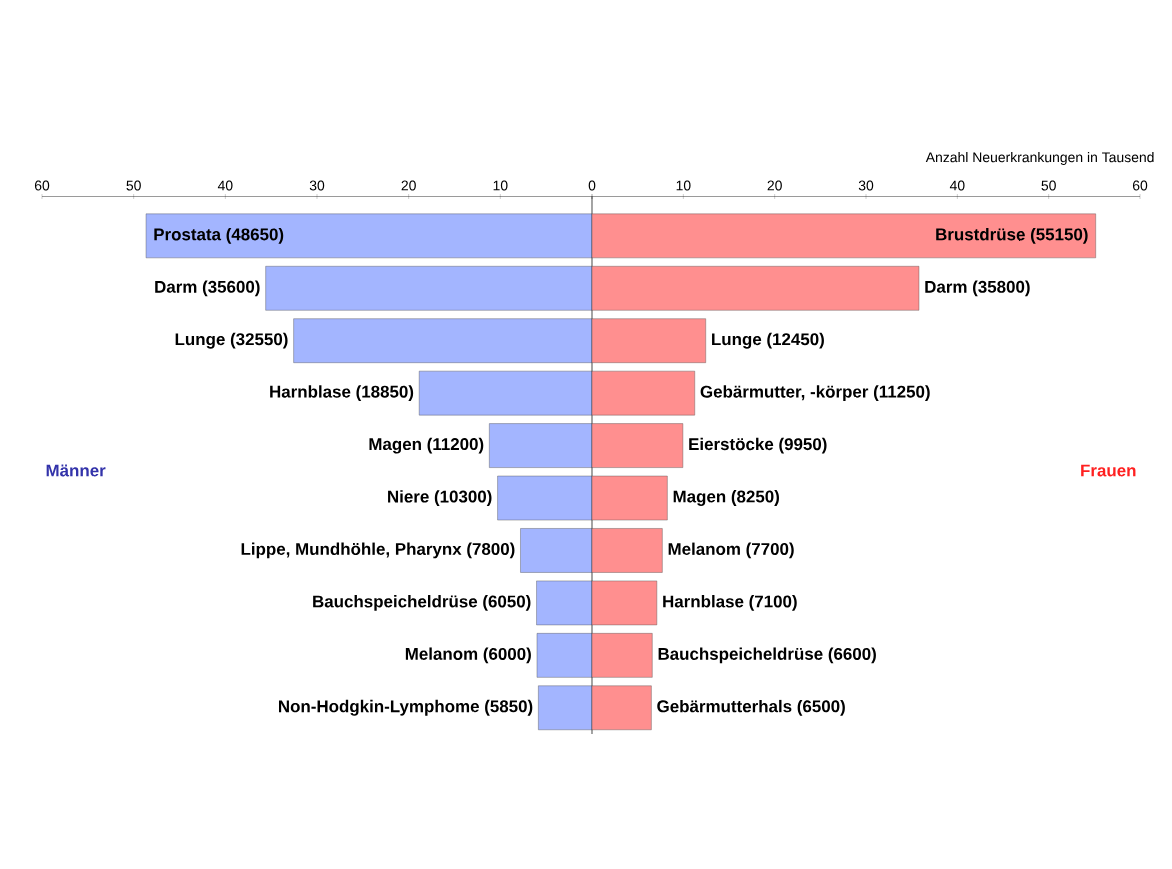  Describe the element at coordinates (726, 498) in the screenshot. I see `y-tick-label: Magen (8250)` at that location.